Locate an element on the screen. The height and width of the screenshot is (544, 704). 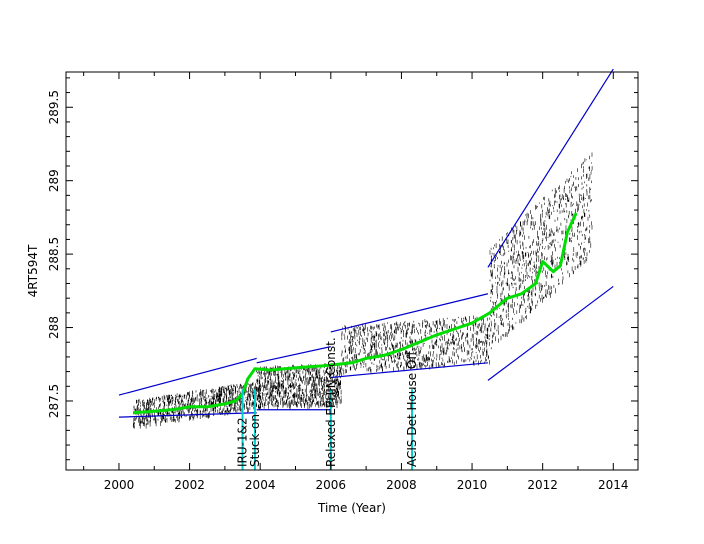
event-label-3: Relaxed EPHIN Const. is located at coordinates (331, 402).